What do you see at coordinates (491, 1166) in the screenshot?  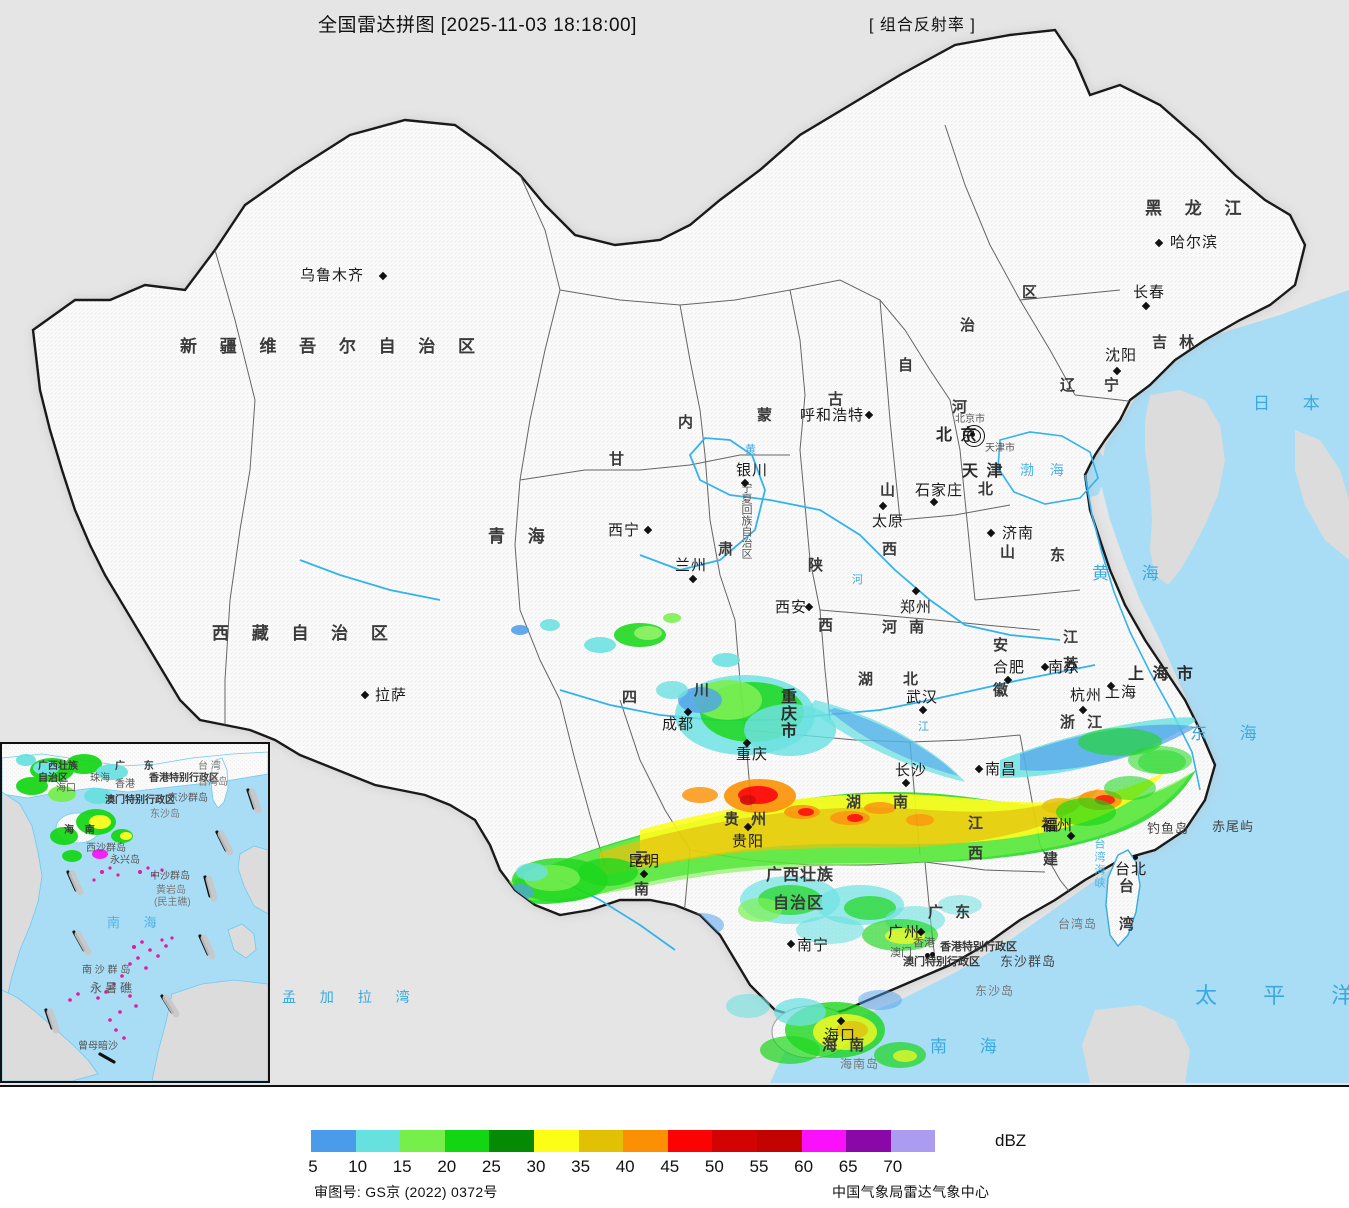 I see `scale-tick-25: 25` at bounding box center [491, 1166].